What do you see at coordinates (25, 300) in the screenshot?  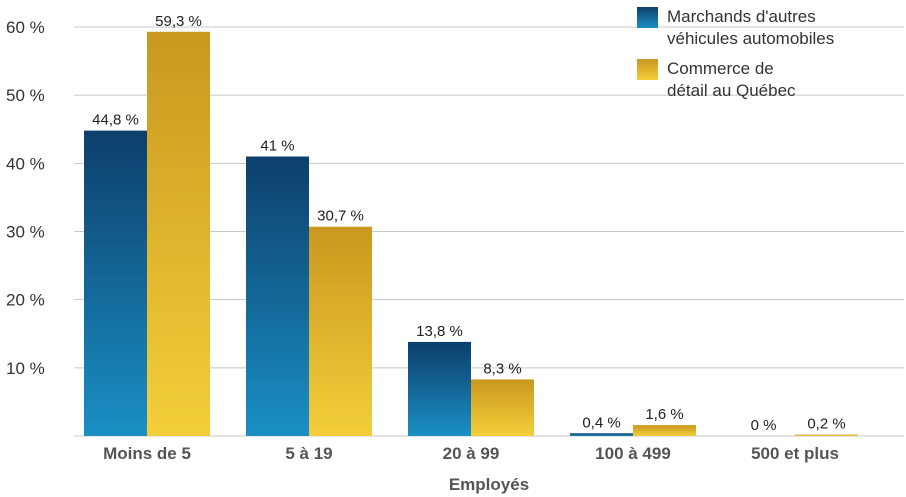 I see `y-tick-label: 20 %` at bounding box center [25, 300].